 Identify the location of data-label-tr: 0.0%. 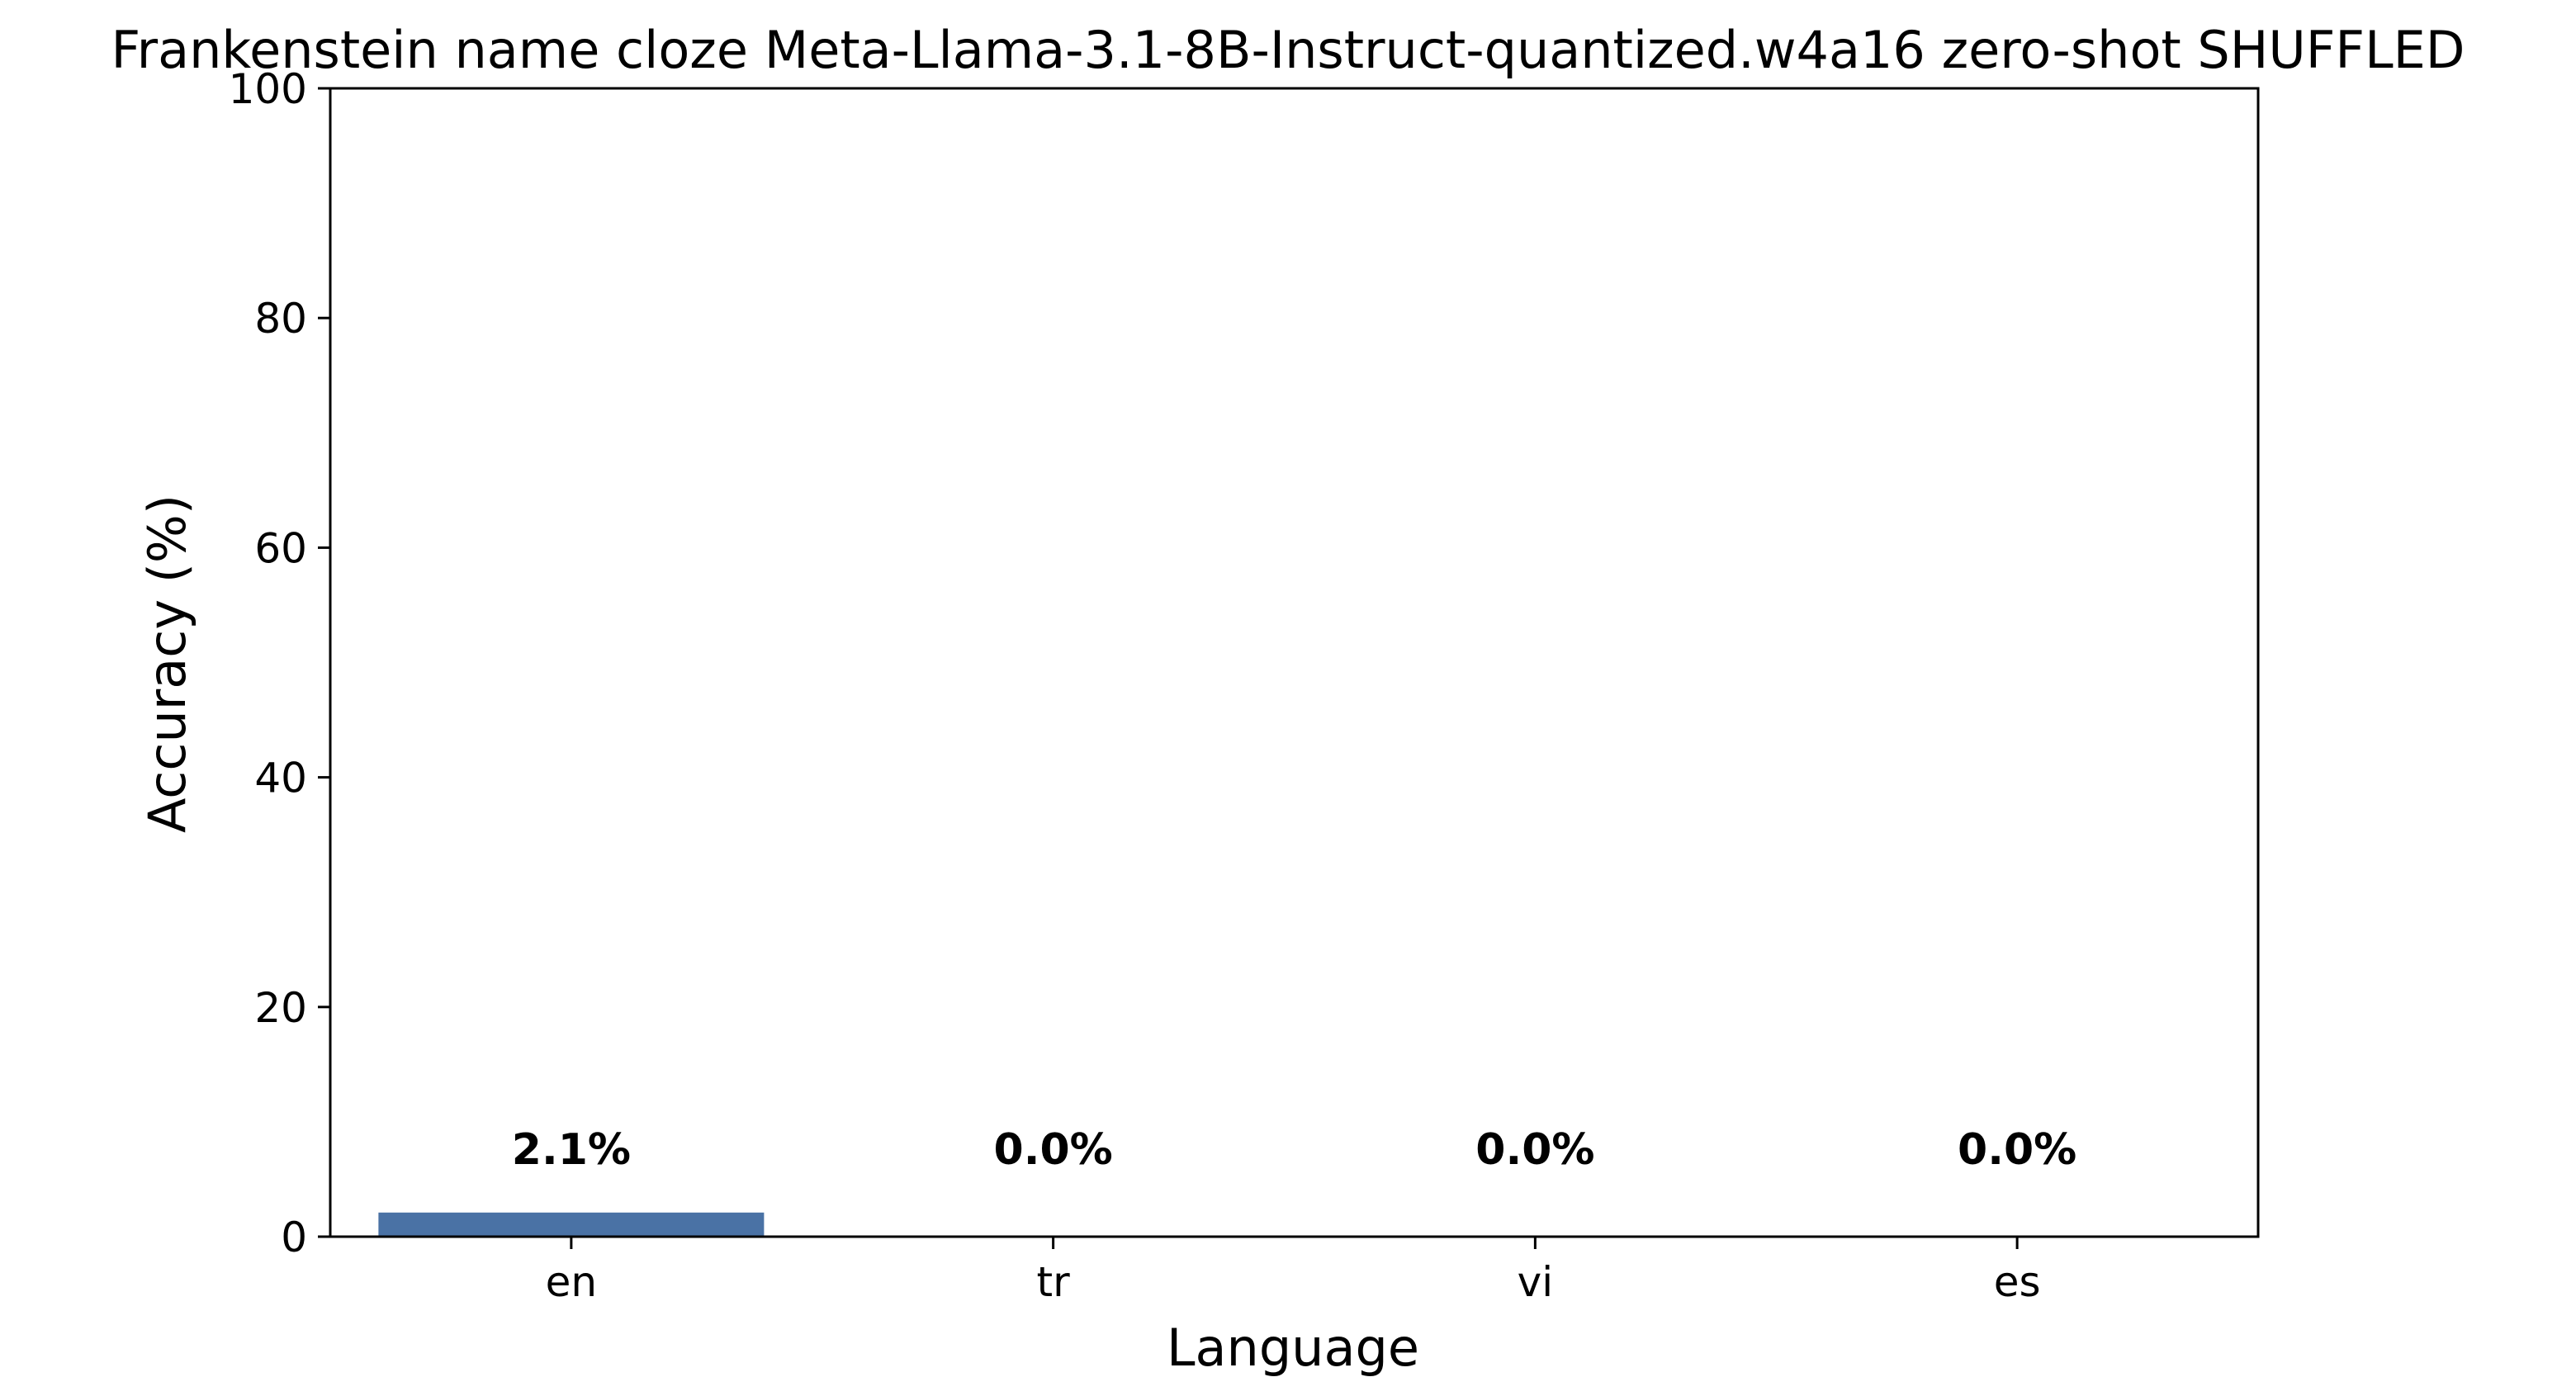
(1053, 1150).